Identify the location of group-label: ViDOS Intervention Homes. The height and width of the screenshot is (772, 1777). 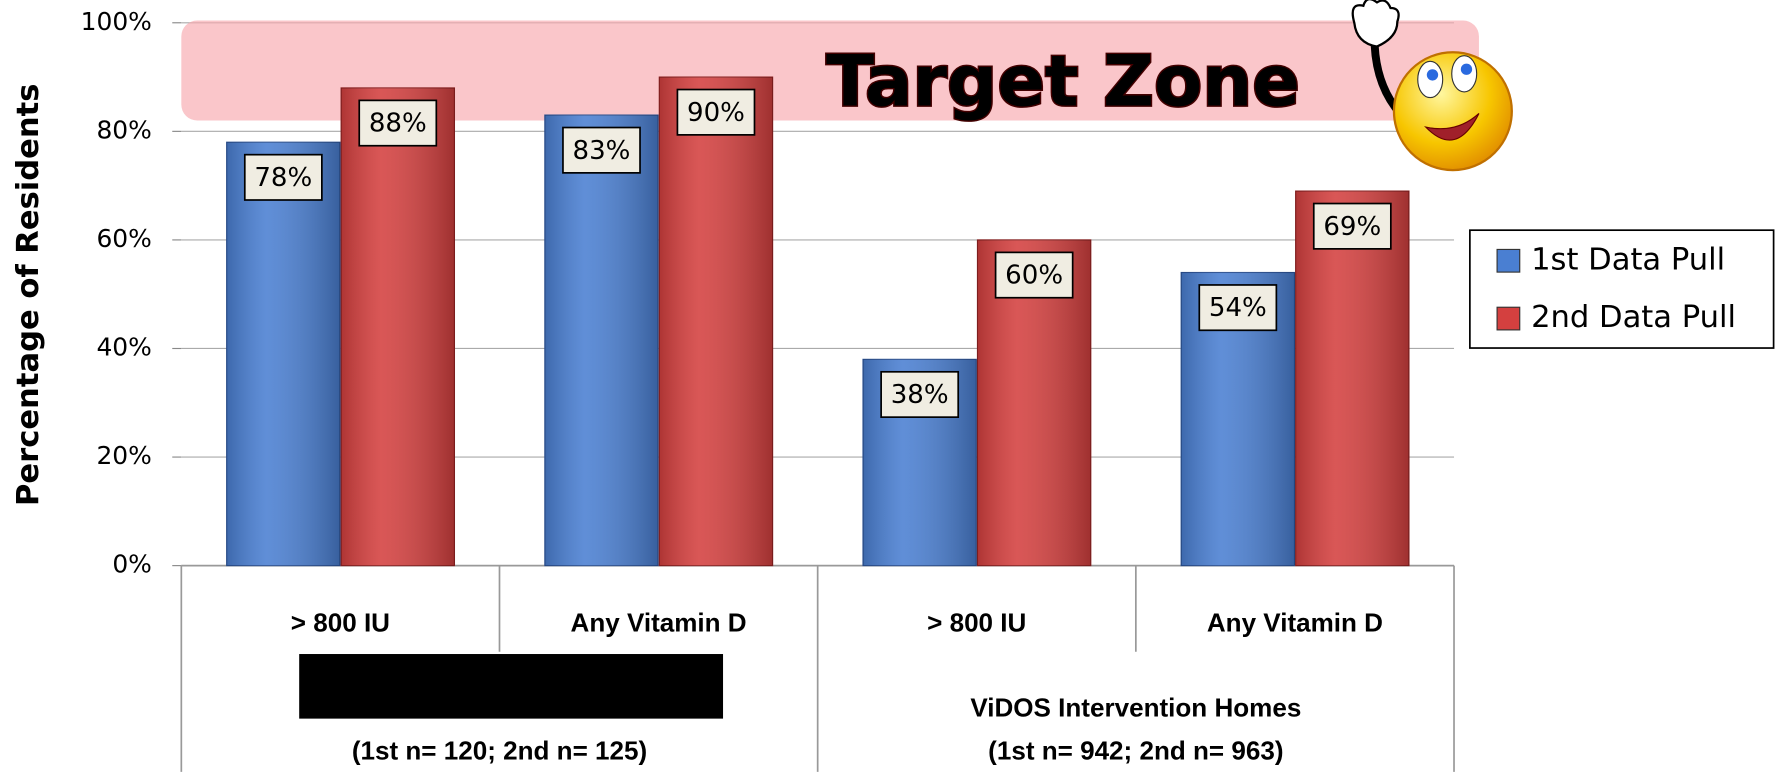
(1135, 707).